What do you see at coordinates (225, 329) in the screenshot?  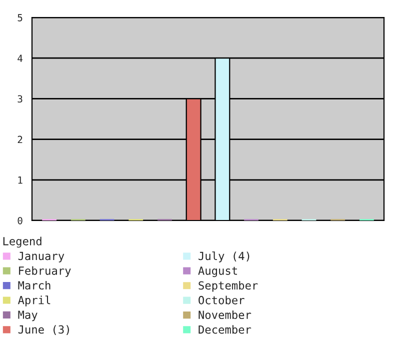 I see `legend-label: December` at bounding box center [225, 329].